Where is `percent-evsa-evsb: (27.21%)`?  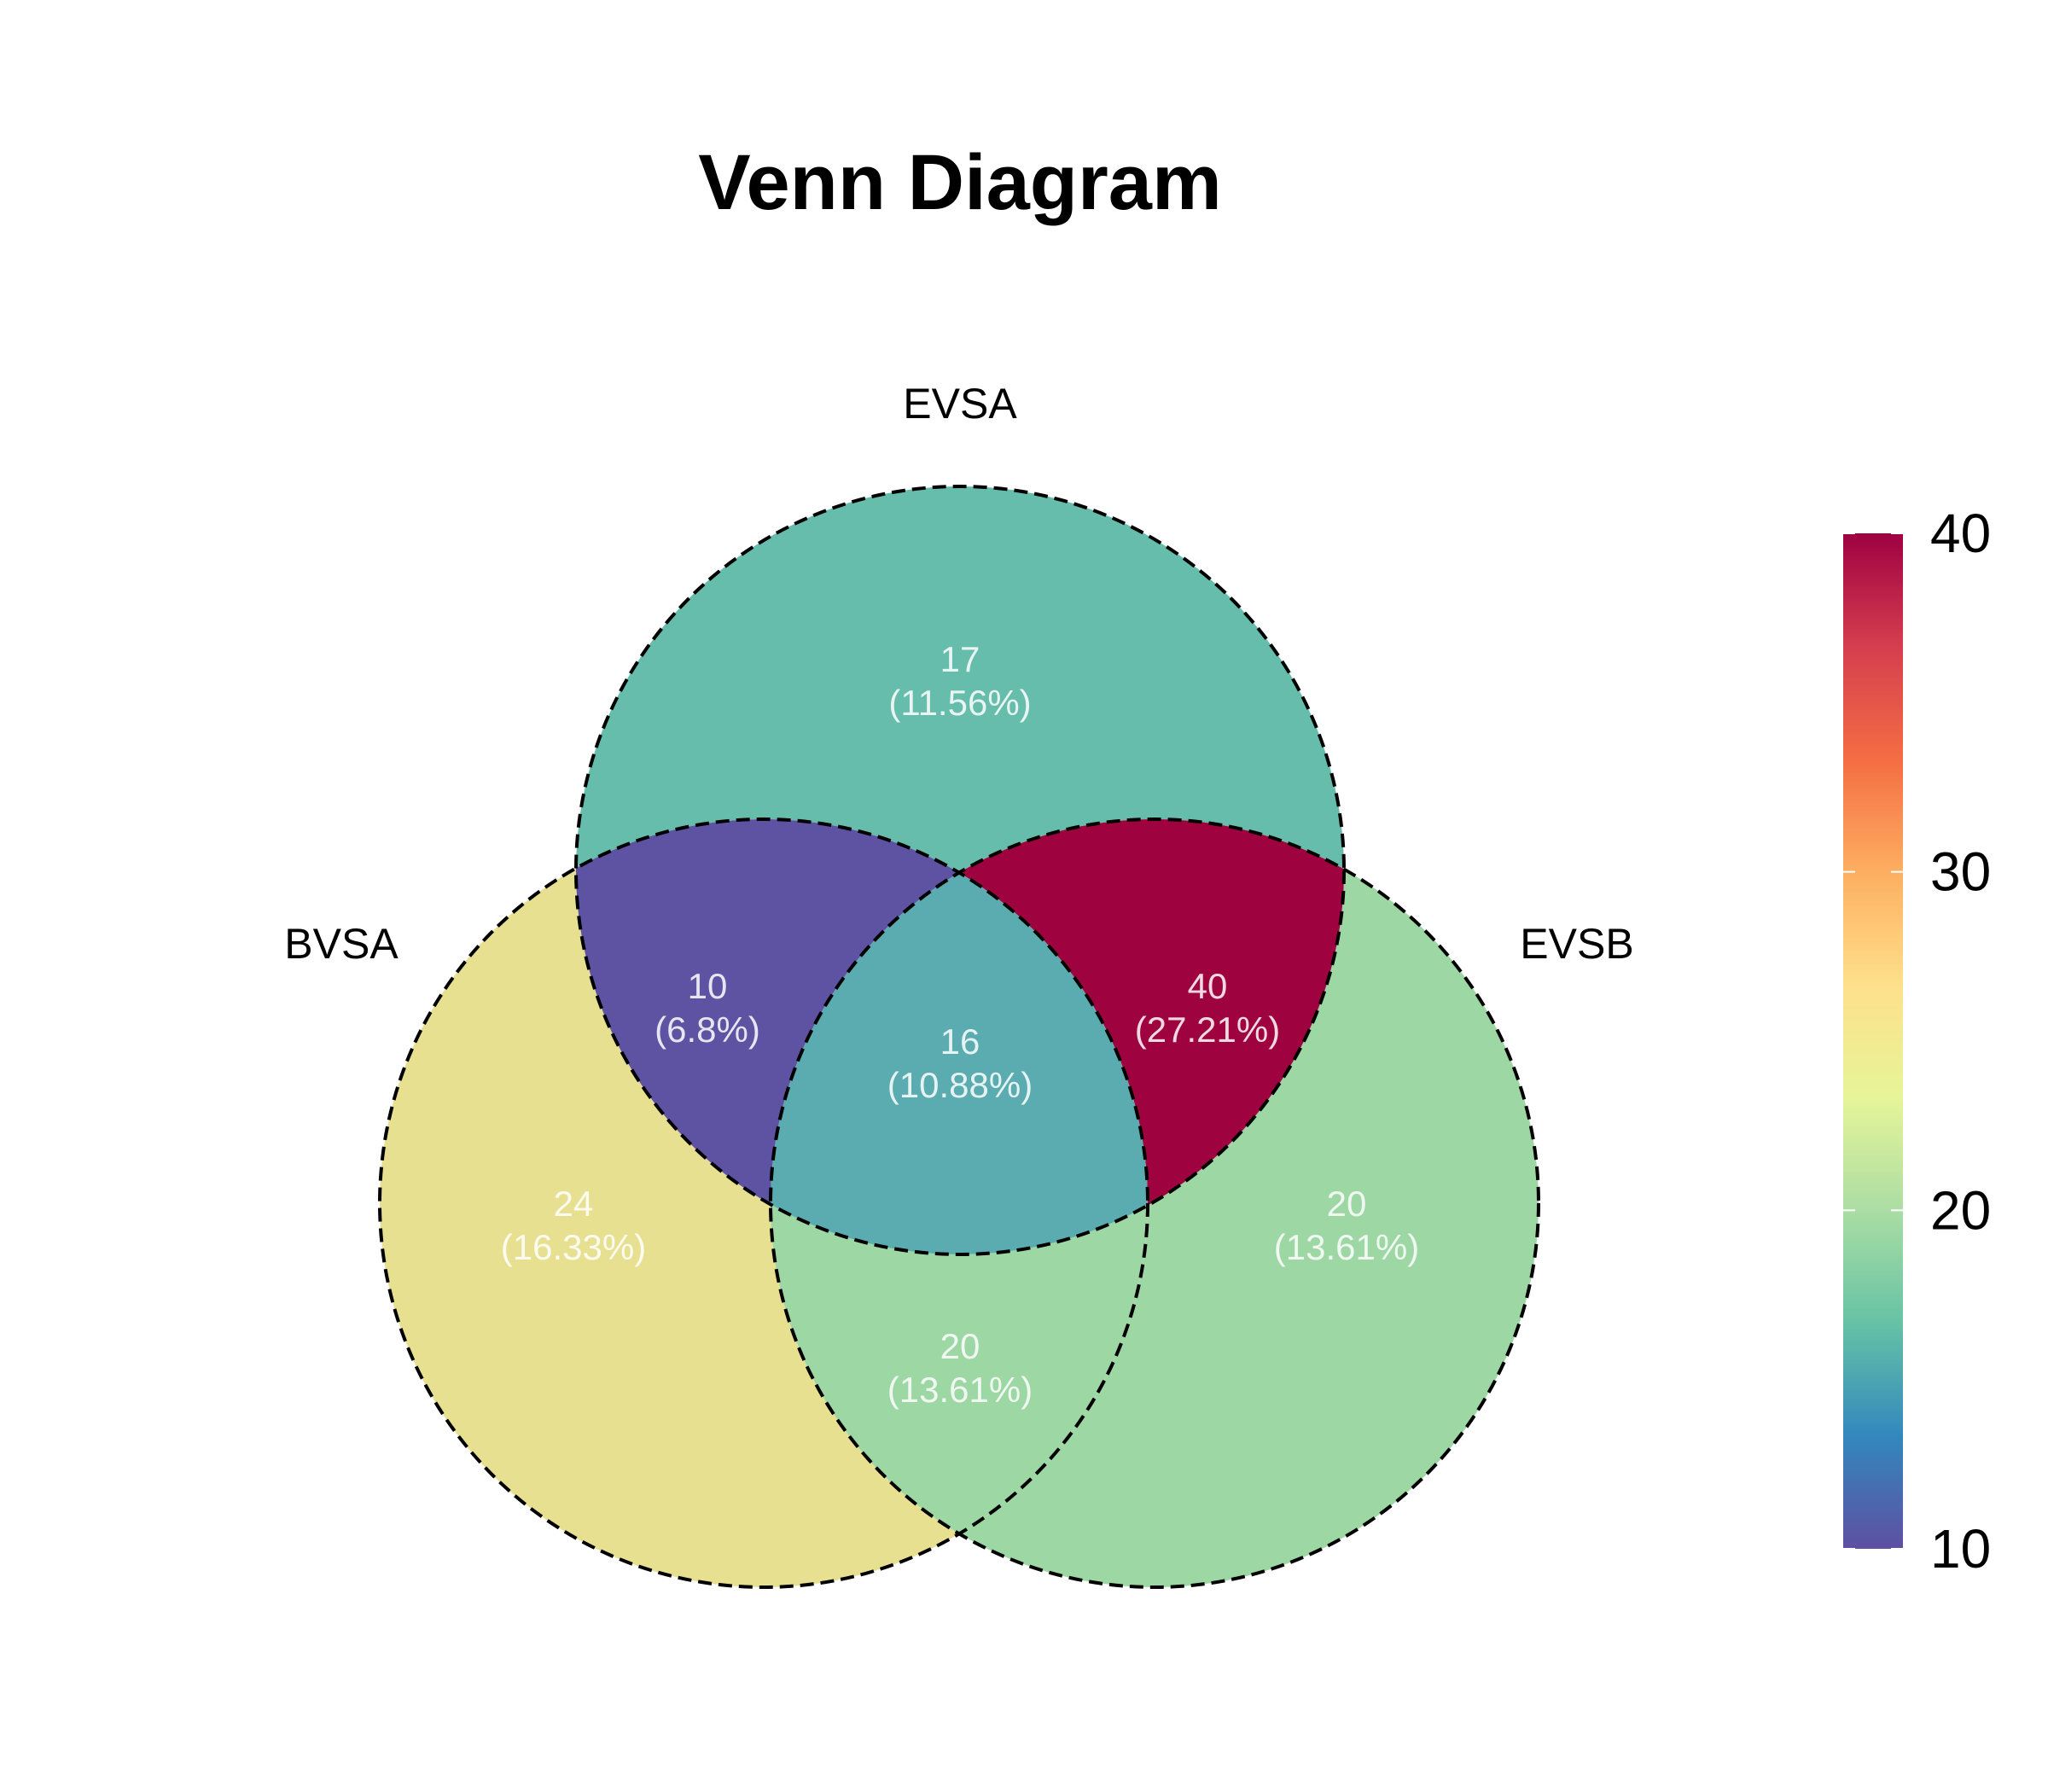 percent-evsa-evsb: (27.21%) is located at coordinates (1207, 1029).